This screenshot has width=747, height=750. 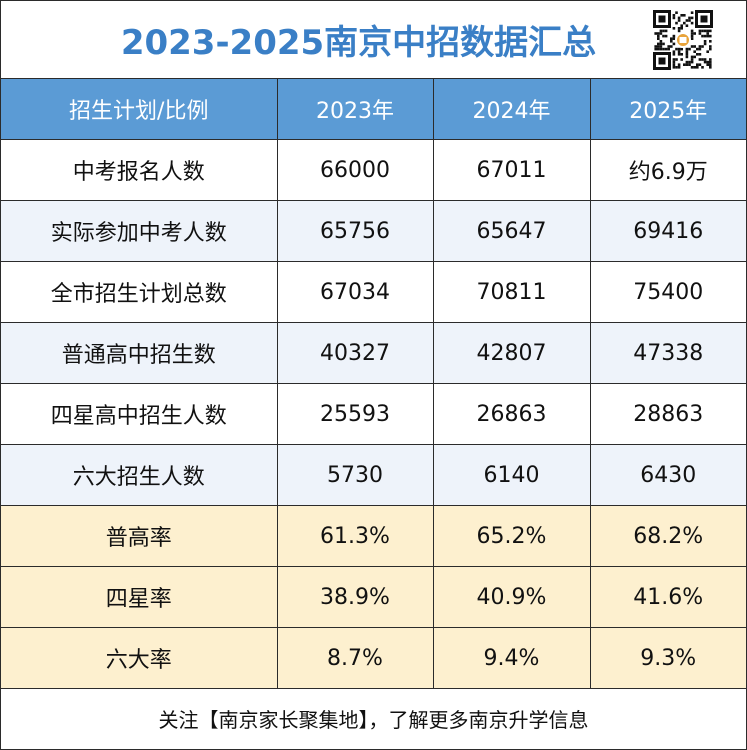 I want to click on column-header: 2023年, so click(x=355, y=109).